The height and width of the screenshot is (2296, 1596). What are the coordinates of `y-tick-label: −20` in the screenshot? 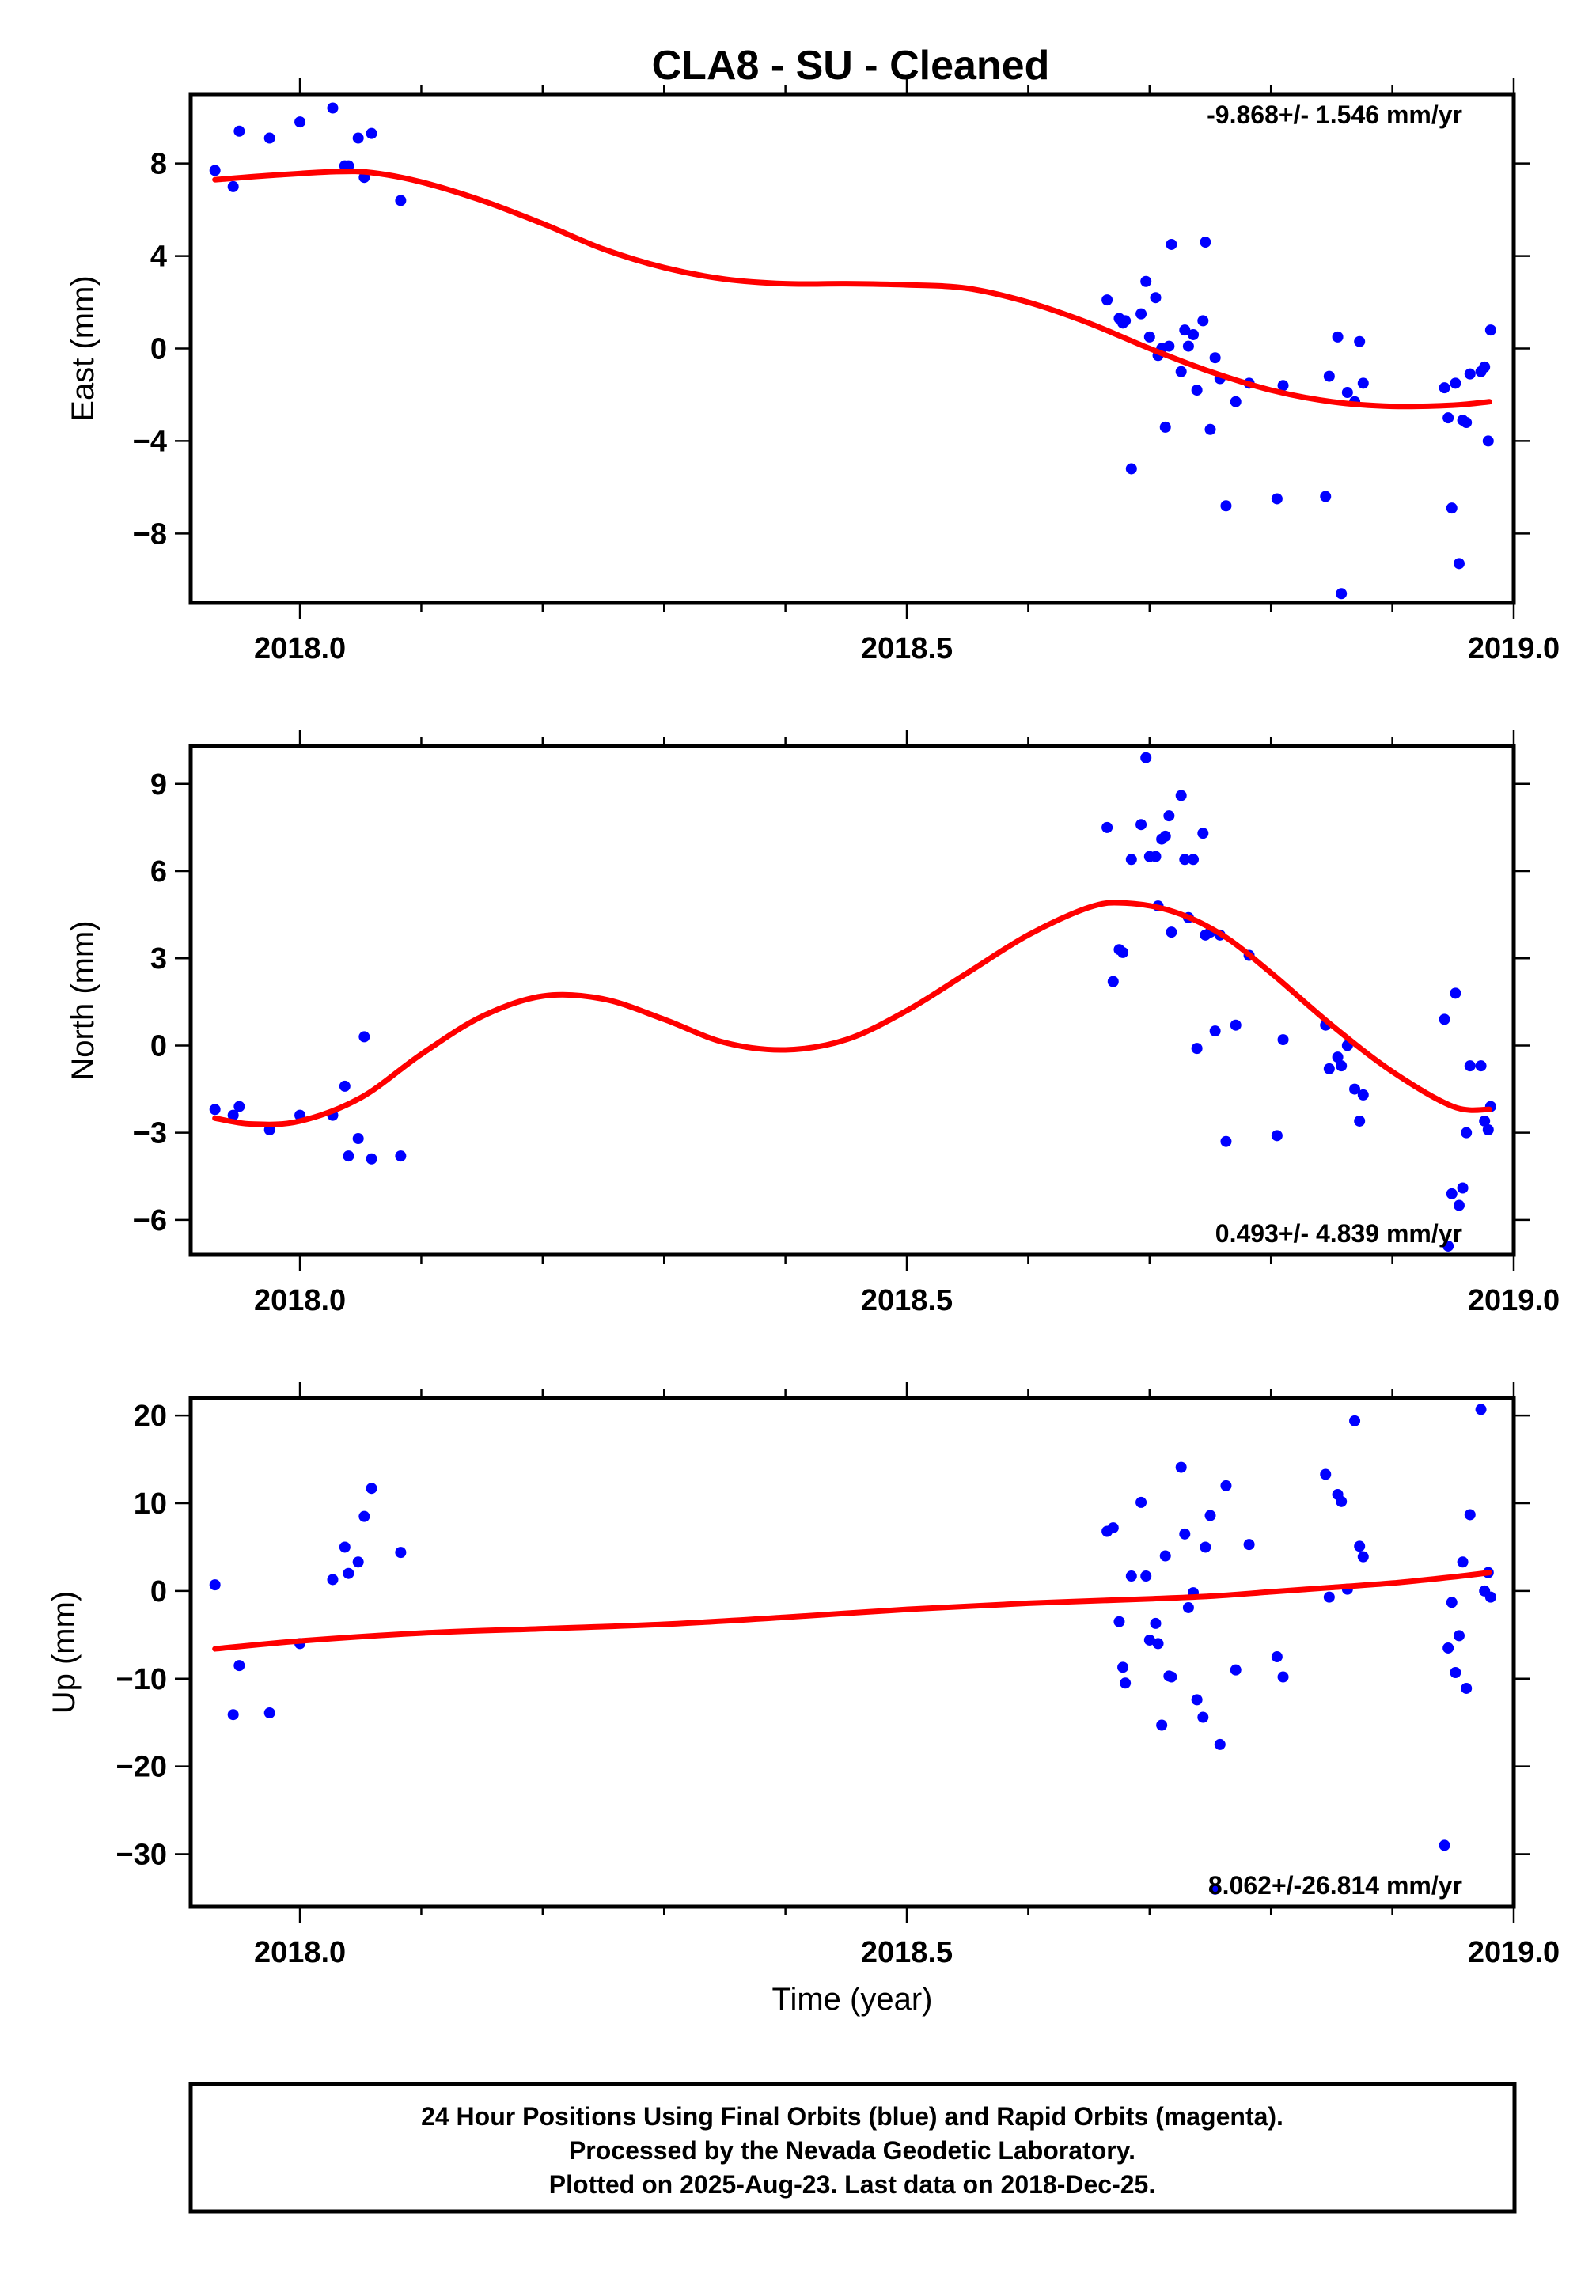 It's located at (141, 1768).